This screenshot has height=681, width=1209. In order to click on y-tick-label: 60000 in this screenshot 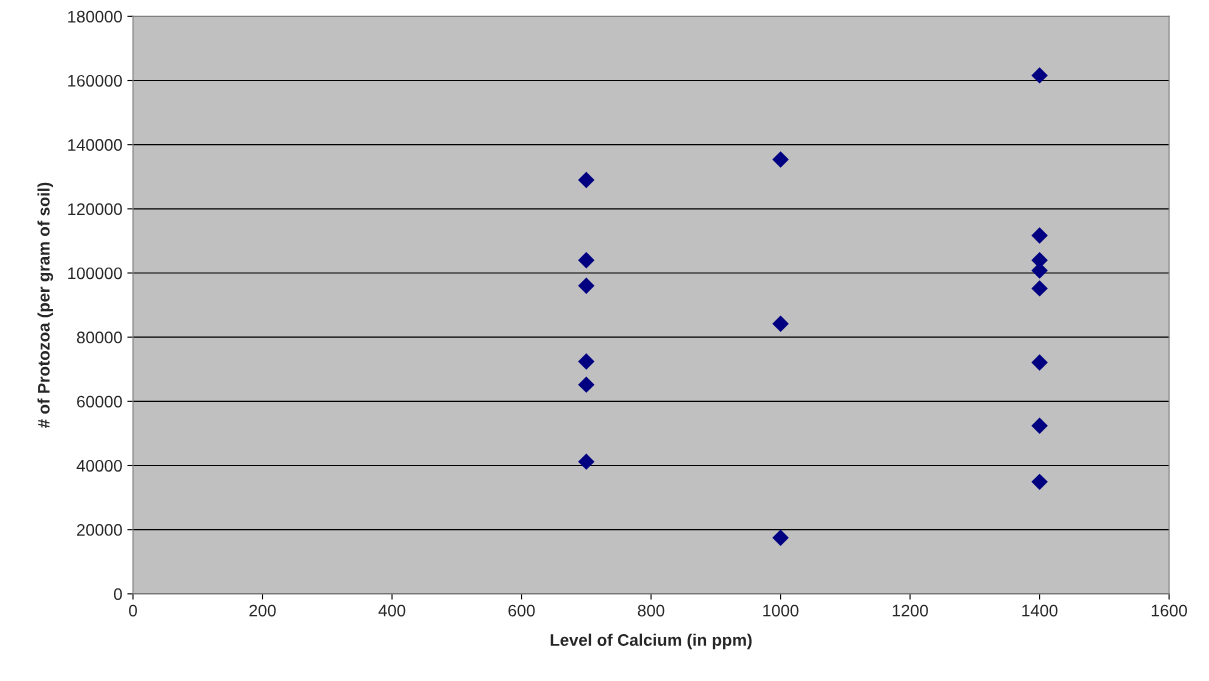, I will do `click(99, 401)`.